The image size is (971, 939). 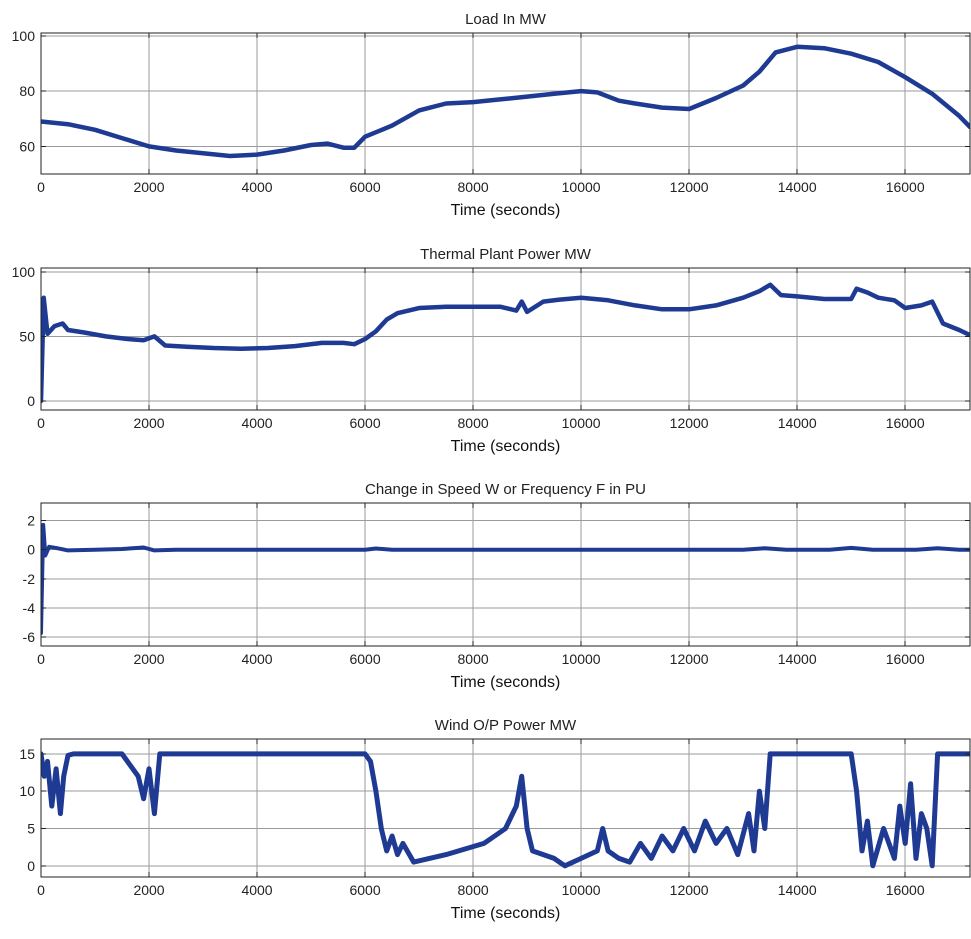 What do you see at coordinates (506, 19) in the screenshot?
I see `chart-title: Load In MW` at bounding box center [506, 19].